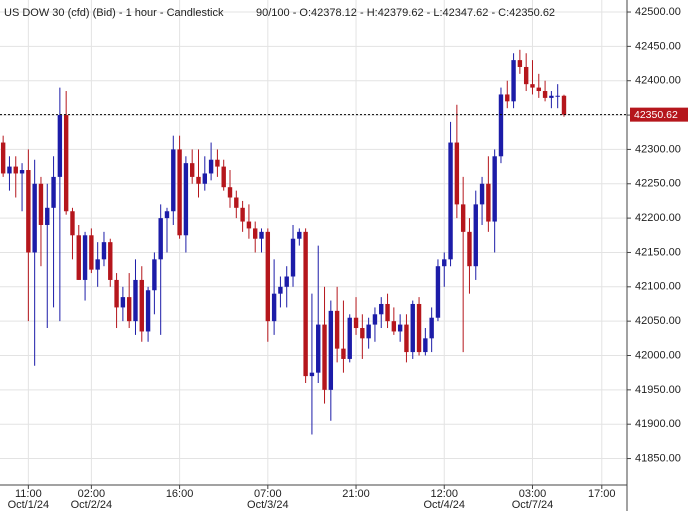  I want to click on x-tick-label: 03:00, so click(533, 494).